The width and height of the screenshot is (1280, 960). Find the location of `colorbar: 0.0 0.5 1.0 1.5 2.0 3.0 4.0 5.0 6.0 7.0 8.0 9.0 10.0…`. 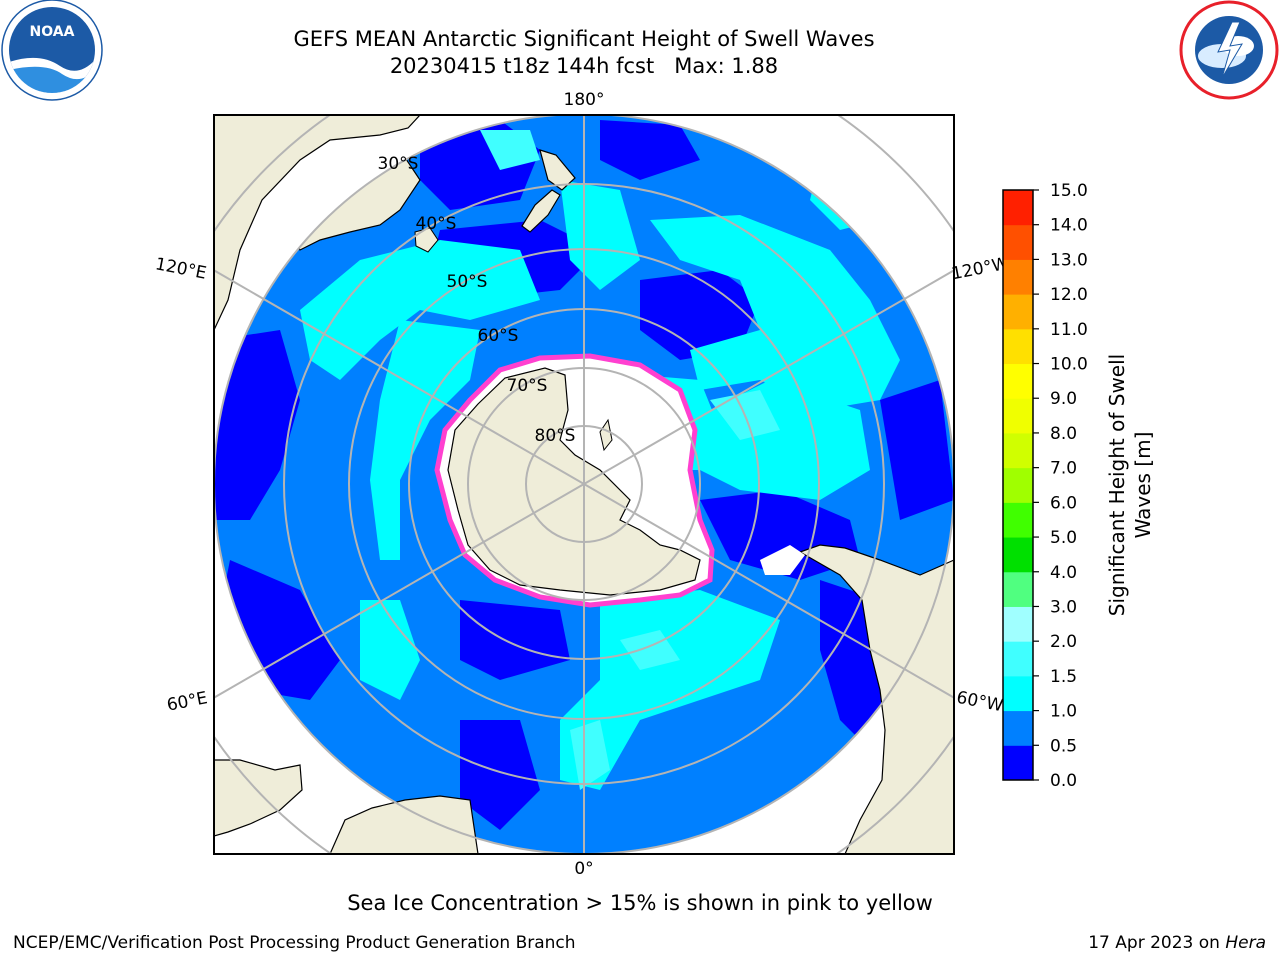

colorbar: 0.0 0.5 1.0 1.5 2.0 3.0 4.0 5.0 6.0 7.0 8.0 9.0 10.0… is located at coordinates (1045, 486).